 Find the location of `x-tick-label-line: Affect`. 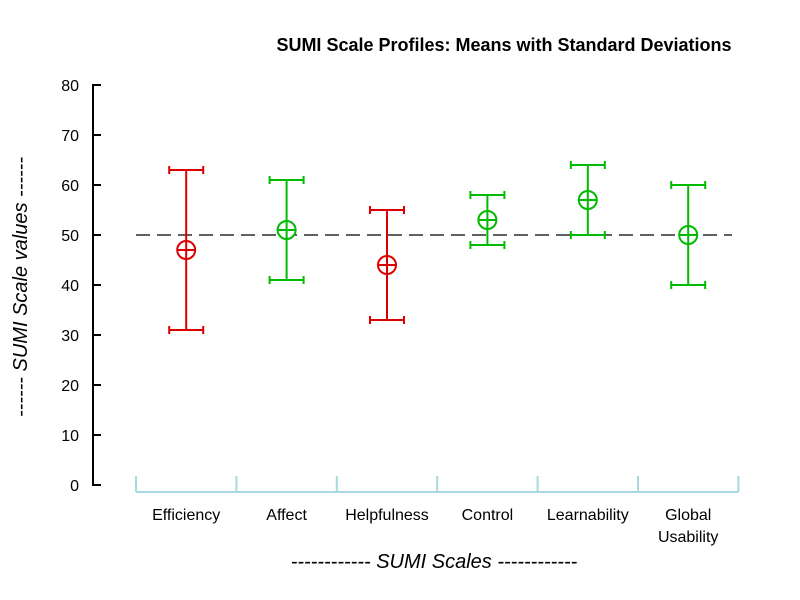

x-tick-label-line: Affect is located at coordinates (286, 515).